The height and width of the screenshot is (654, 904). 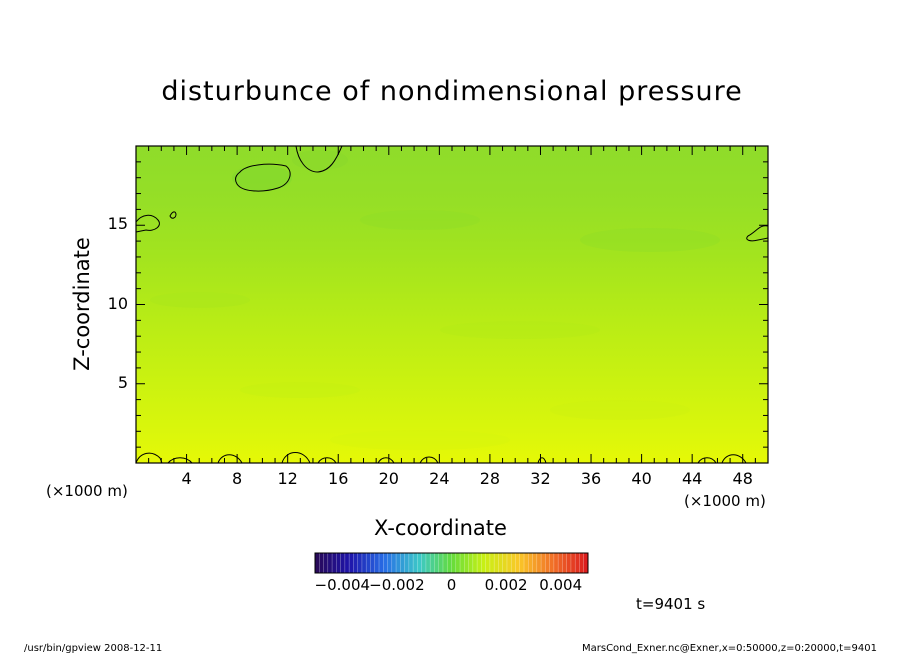 I want to click on x-tick-label: 44, so click(x=692, y=478).